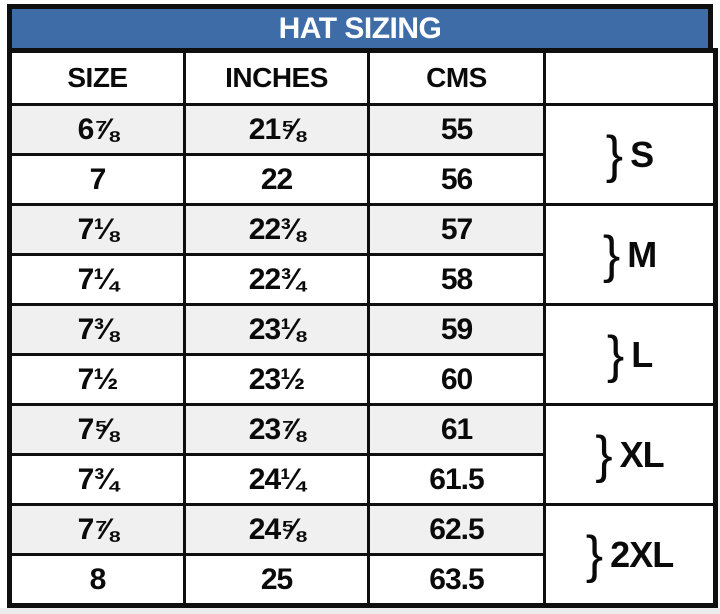 This screenshot has width=720, height=614. What do you see at coordinates (97, 279) in the screenshot?
I see `size-cell: 7¼` at bounding box center [97, 279].